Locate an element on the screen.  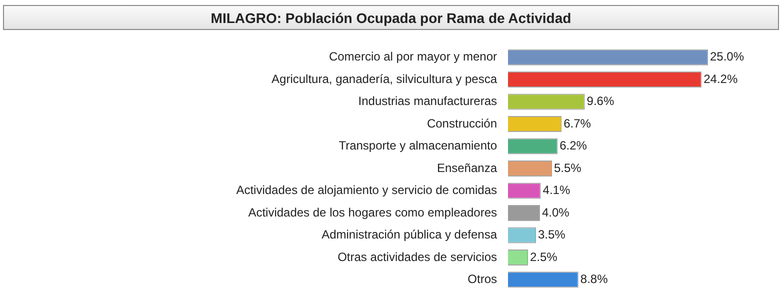
data-label: 9.6% is located at coordinates (600, 101).